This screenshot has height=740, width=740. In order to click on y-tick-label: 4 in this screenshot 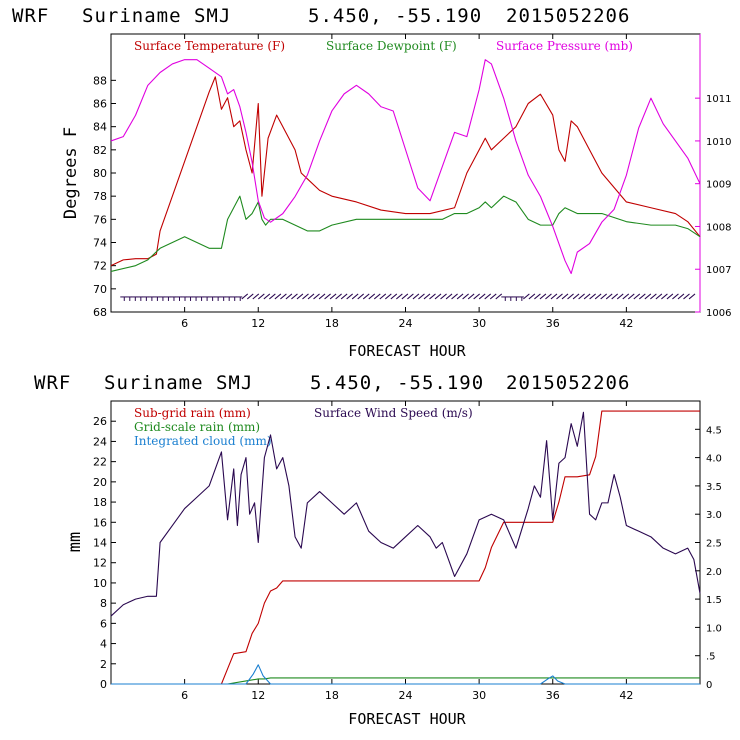, I will do `click(103, 644)`.